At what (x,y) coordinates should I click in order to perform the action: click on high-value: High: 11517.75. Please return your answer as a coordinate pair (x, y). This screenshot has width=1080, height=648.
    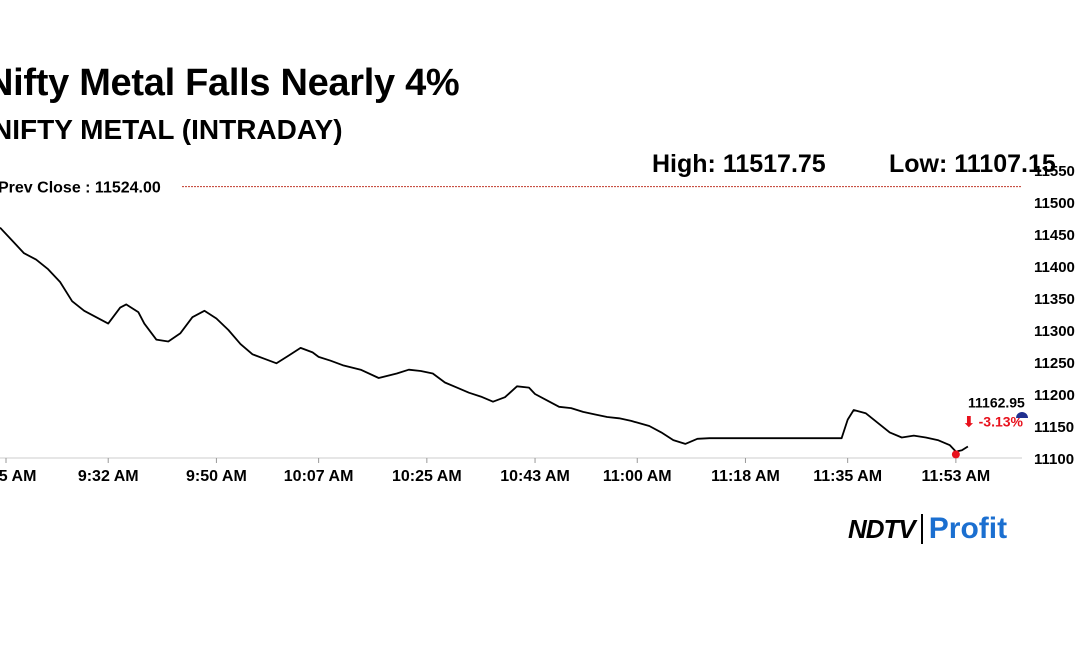
    Looking at the image, I should click on (739, 164).